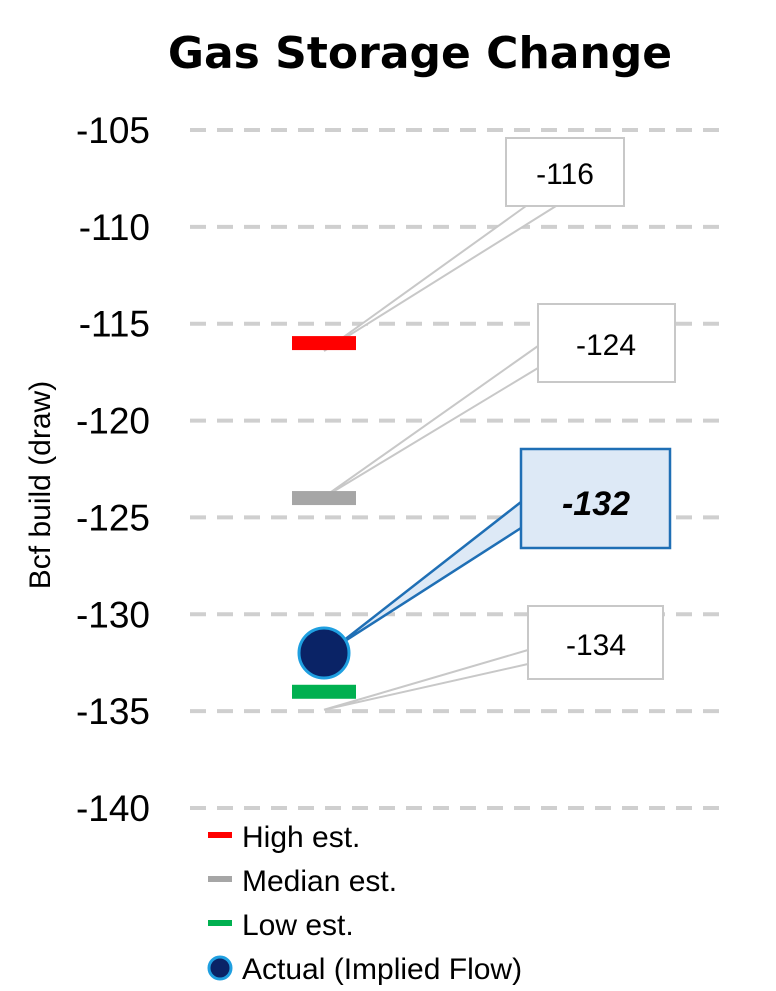 The height and width of the screenshot is (991, 776). What do you see at coordinates (420, 53) in the screenshot?
I see `chart-title: Gas Storage Change` at bounding box center [420, 53].